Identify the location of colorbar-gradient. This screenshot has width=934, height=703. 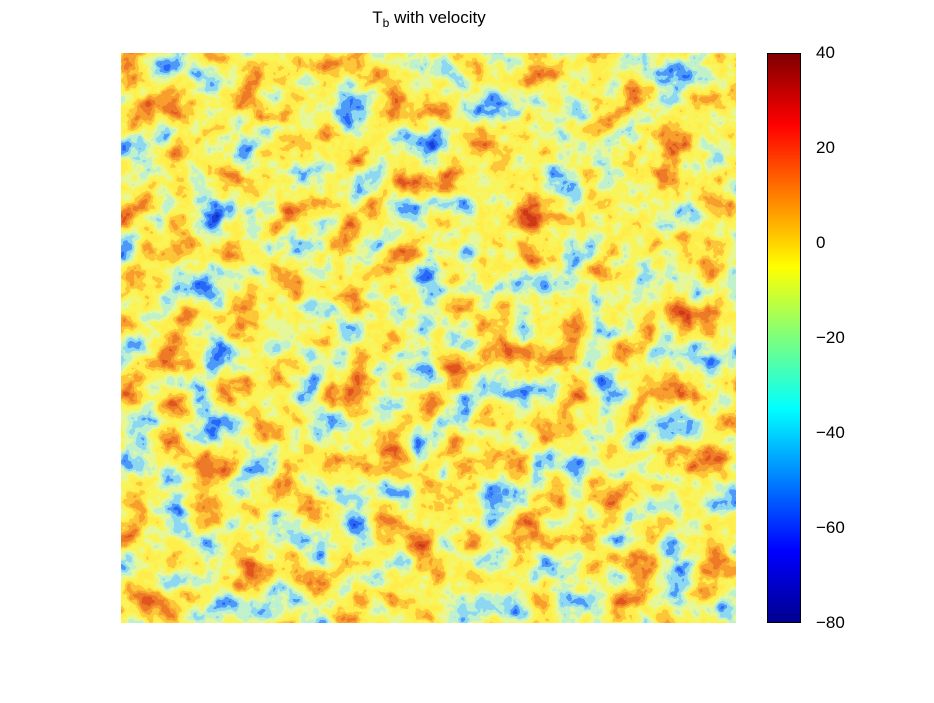
(784, 338).